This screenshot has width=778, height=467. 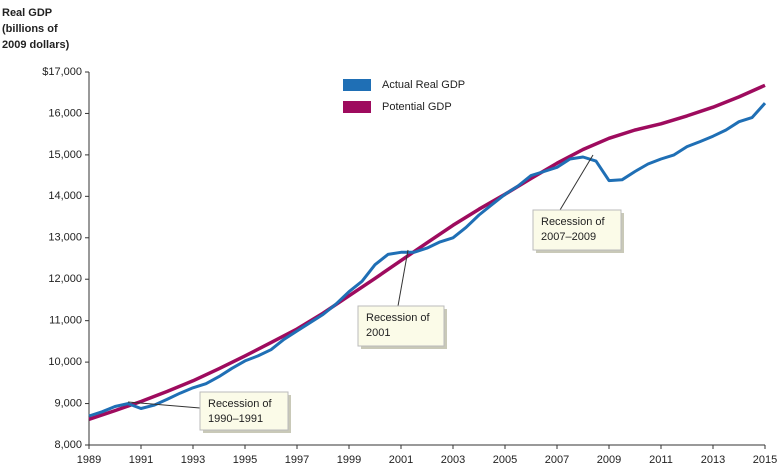 What do you see at coordinates (141, 460) in the screenshot?
I see `x-tick-label: 1991` at bounding box center [141, 460].